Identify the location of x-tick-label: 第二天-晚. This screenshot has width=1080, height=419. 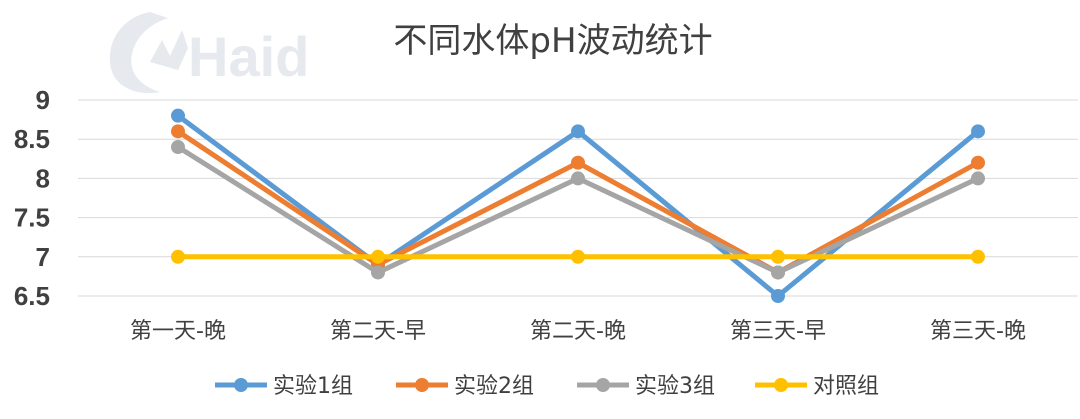
(578, 331).